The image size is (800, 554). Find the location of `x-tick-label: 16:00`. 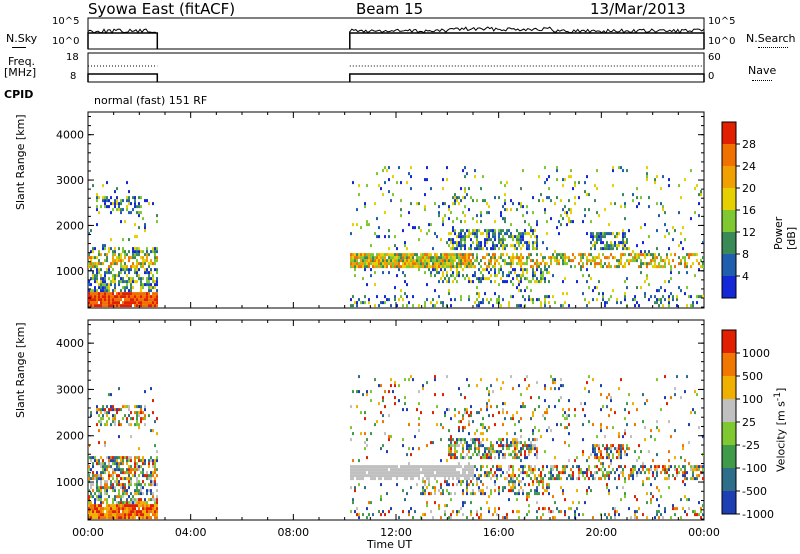

x-tick-label: 16:00 is located at coordinates (499, 532).